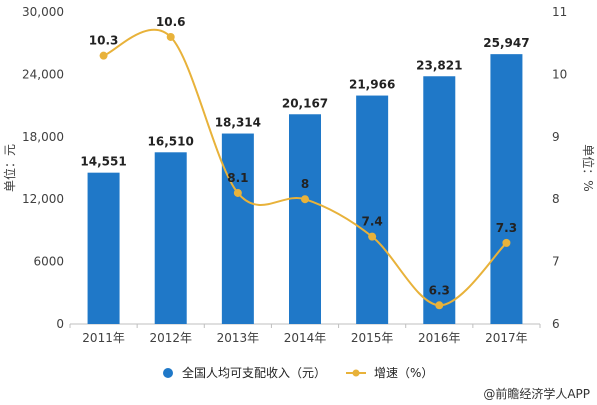 This screenshot has width=597, height=405. What do you see at coordinates (556, 262) in the screenshot?
I see `y2-tick-label: 7` at bounding box center [556, 262].